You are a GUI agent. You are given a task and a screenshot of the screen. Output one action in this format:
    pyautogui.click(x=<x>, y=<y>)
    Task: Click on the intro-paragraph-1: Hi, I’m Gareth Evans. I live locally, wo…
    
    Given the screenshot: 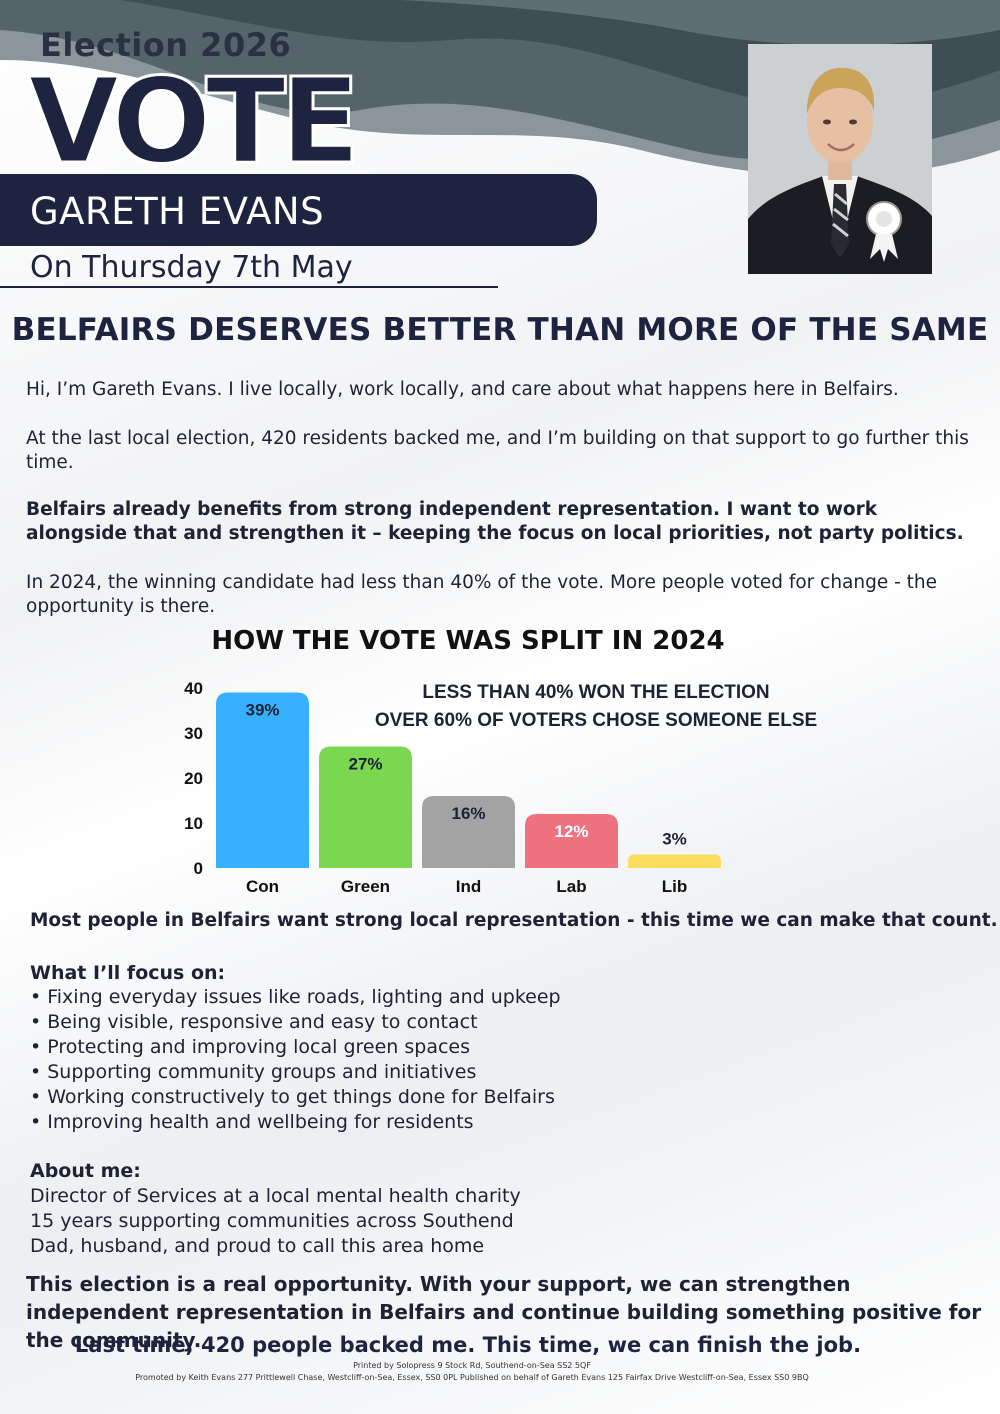 What is the action you would take?
    pyautogui.click(x=462, y=389)
    